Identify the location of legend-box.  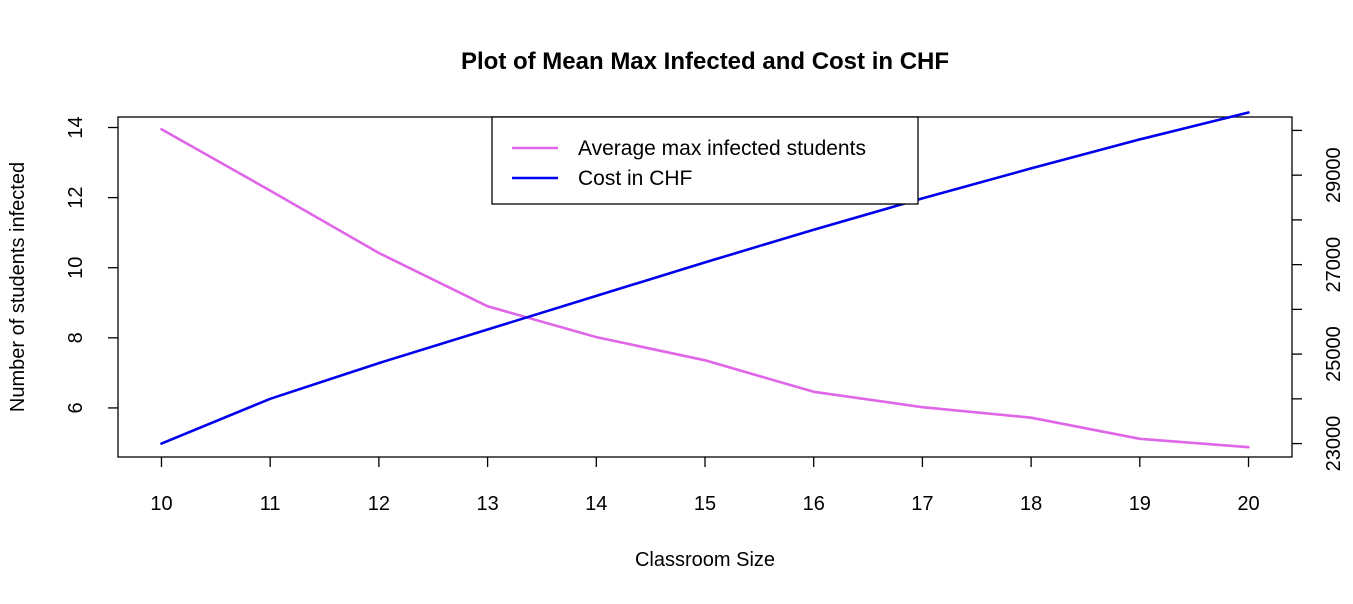
(705, 160).